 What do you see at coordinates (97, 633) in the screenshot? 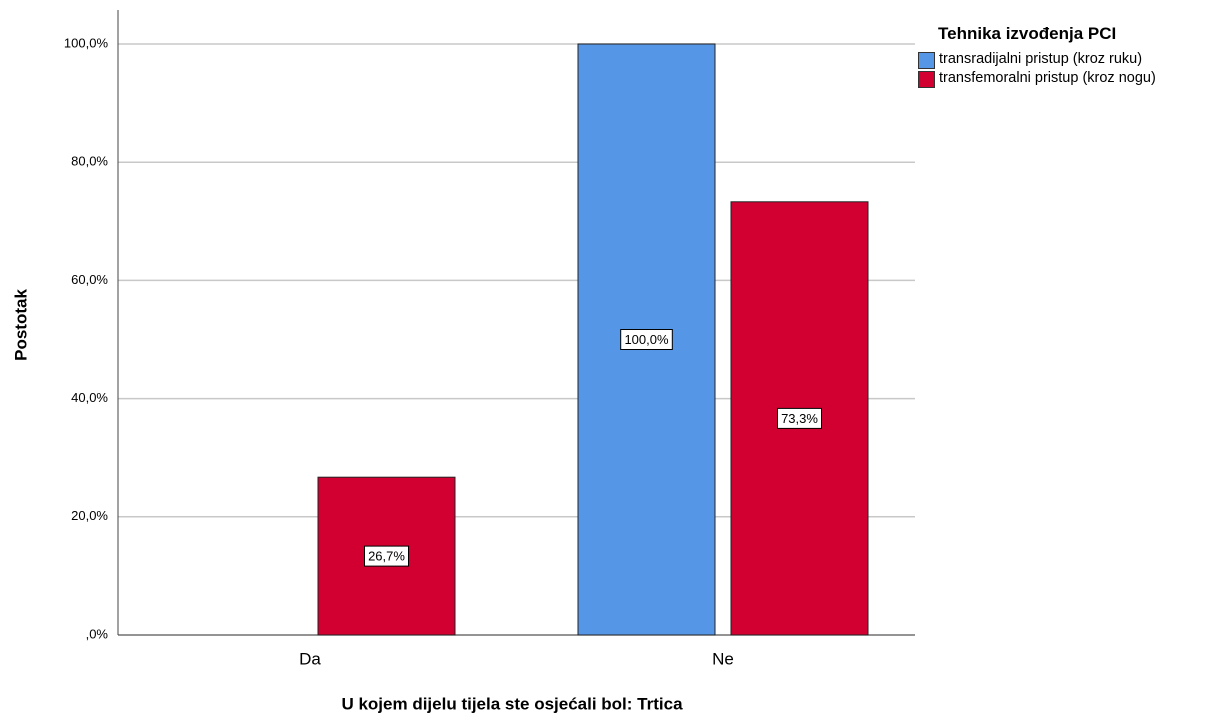
I see `y-tick-label: ,0%` at bounding box center [97, 633].